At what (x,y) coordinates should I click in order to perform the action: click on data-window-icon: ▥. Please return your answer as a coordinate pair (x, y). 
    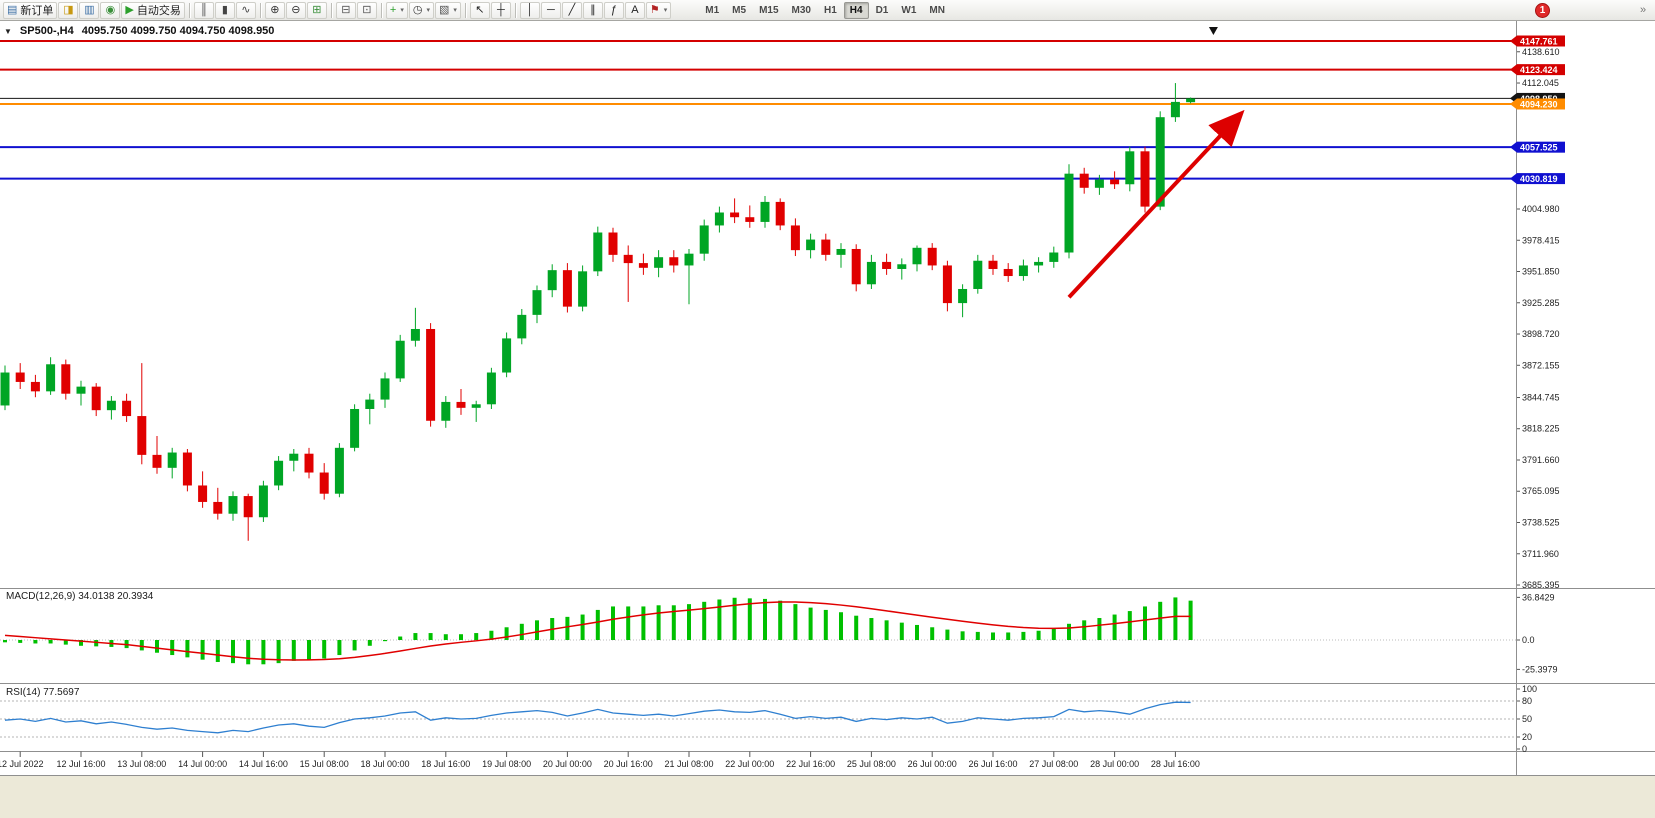
    Looking at the image, I should click on (89, 9).